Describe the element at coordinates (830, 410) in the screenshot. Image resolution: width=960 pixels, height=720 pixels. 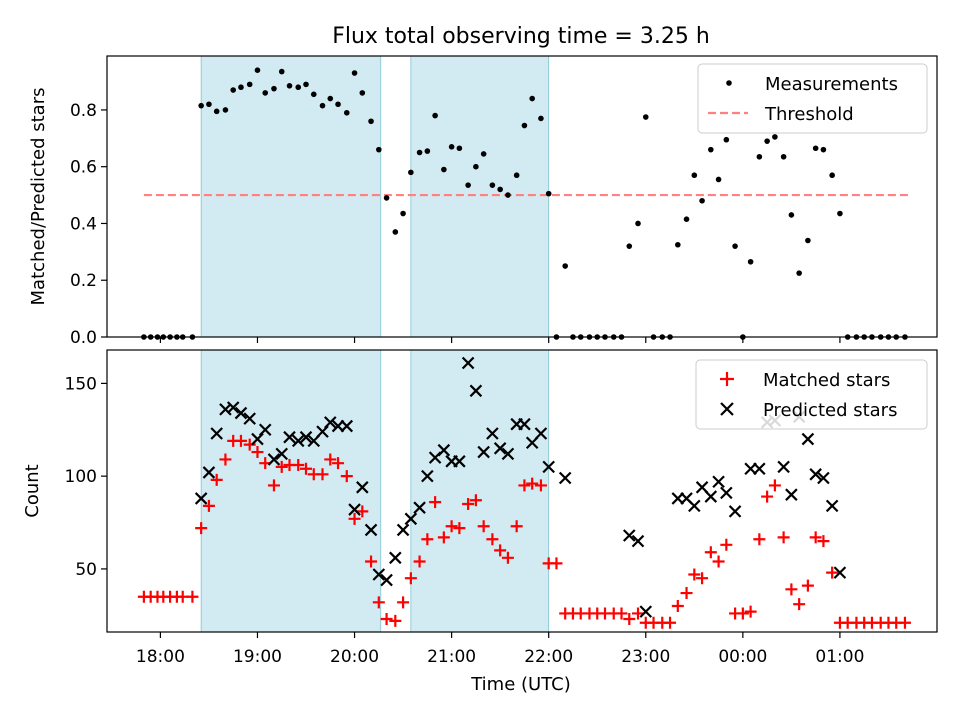
I see `legend-label-predicted-stars: Predicted stars` at that location.